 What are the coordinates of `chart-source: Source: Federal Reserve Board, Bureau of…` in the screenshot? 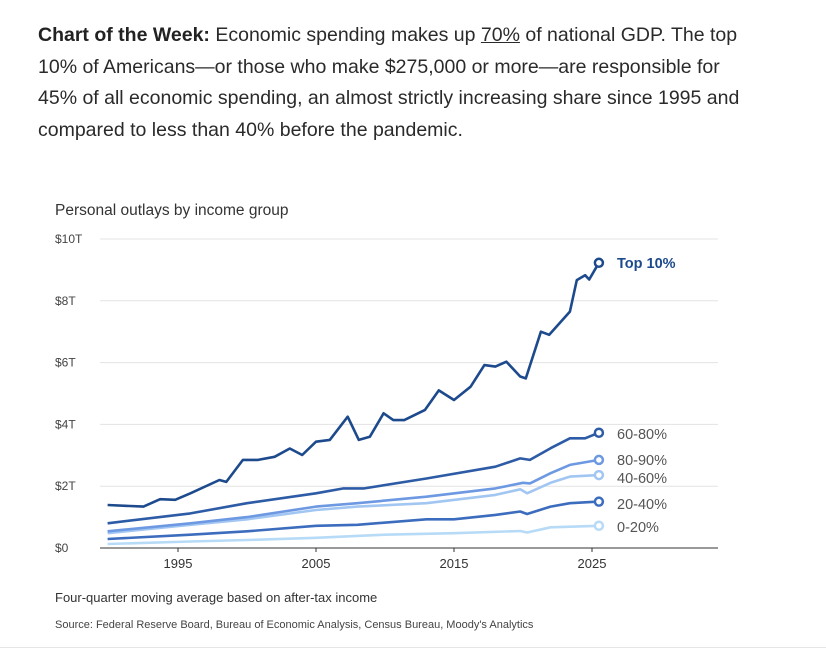 It's located at (294, 625).